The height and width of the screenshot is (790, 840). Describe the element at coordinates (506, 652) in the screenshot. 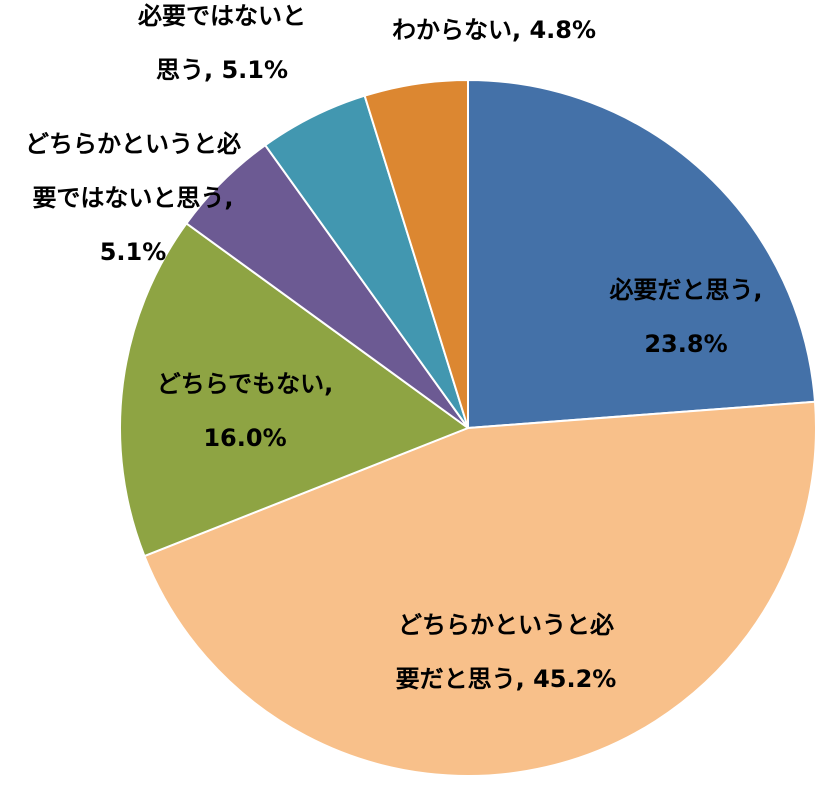

I see `slice-label-1: どちらかというと必要だと思う, 45.2%` at that location.